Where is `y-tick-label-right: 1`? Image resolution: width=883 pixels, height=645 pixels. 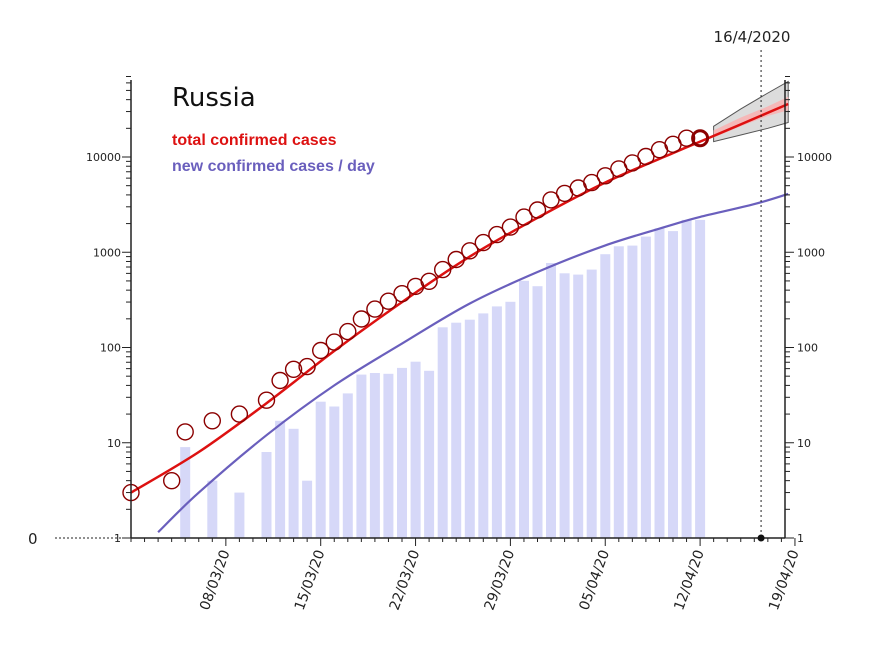 y-tick-label-right: 1 is located at coordinates (800, 538).